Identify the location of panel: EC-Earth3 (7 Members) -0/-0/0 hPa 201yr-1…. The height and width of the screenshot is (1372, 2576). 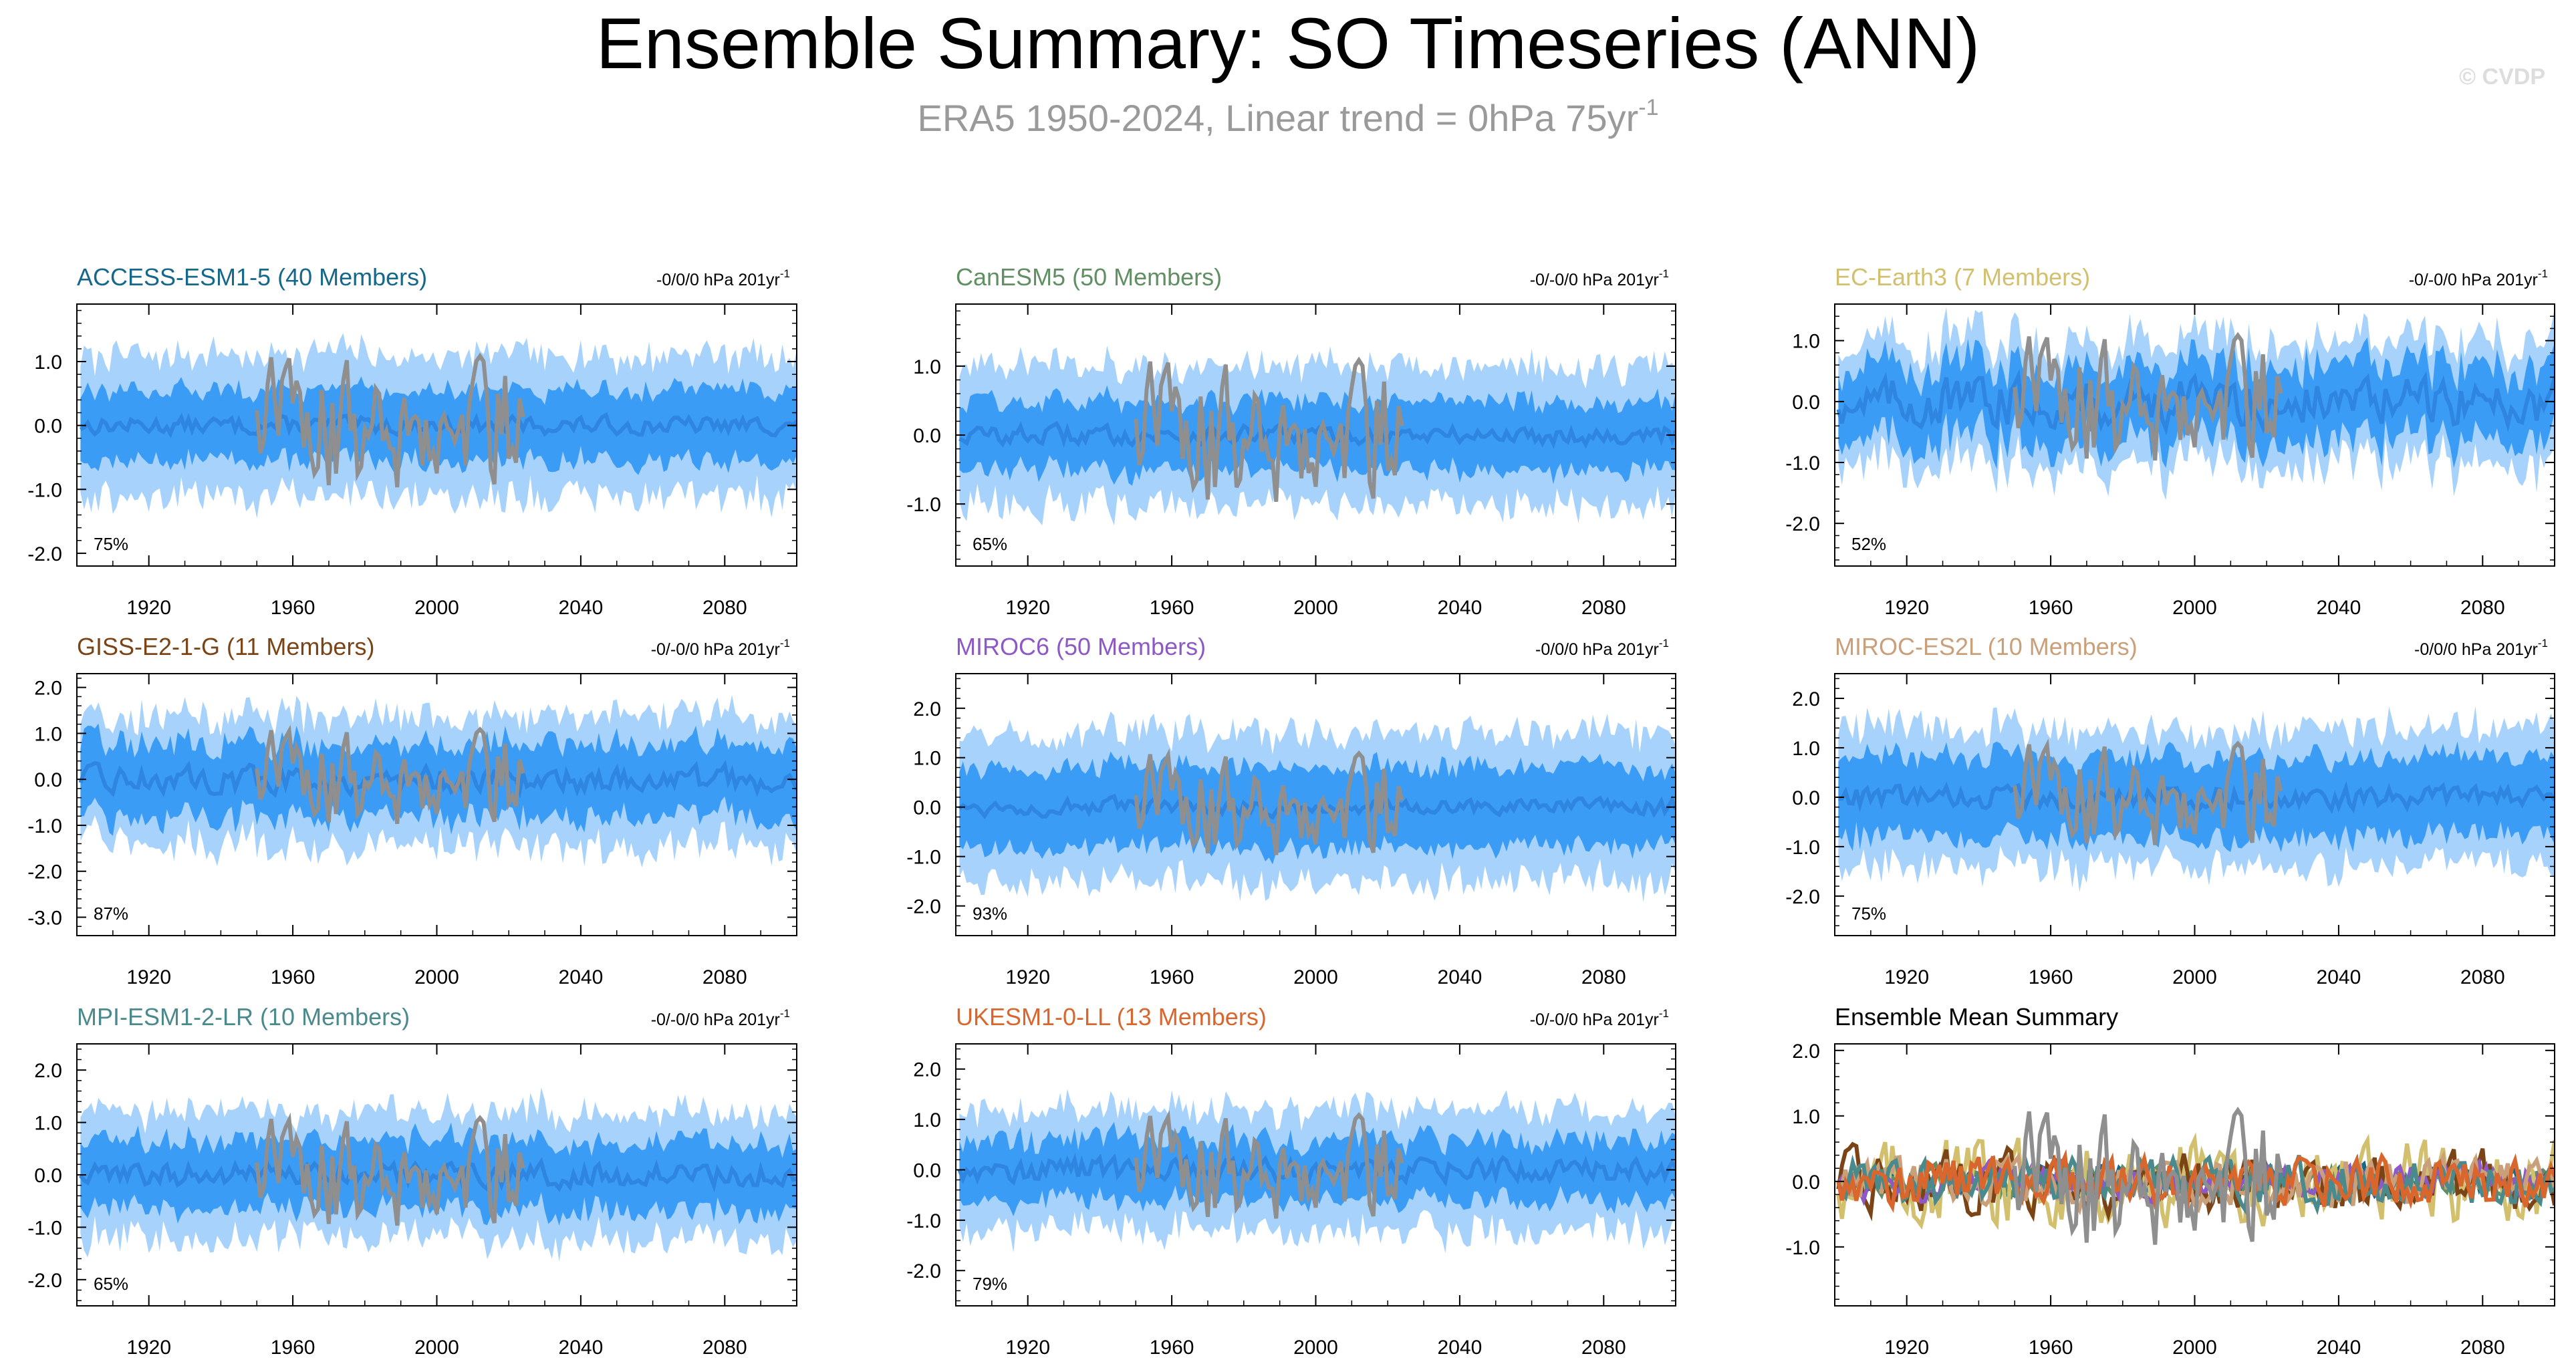
(2170, 441).